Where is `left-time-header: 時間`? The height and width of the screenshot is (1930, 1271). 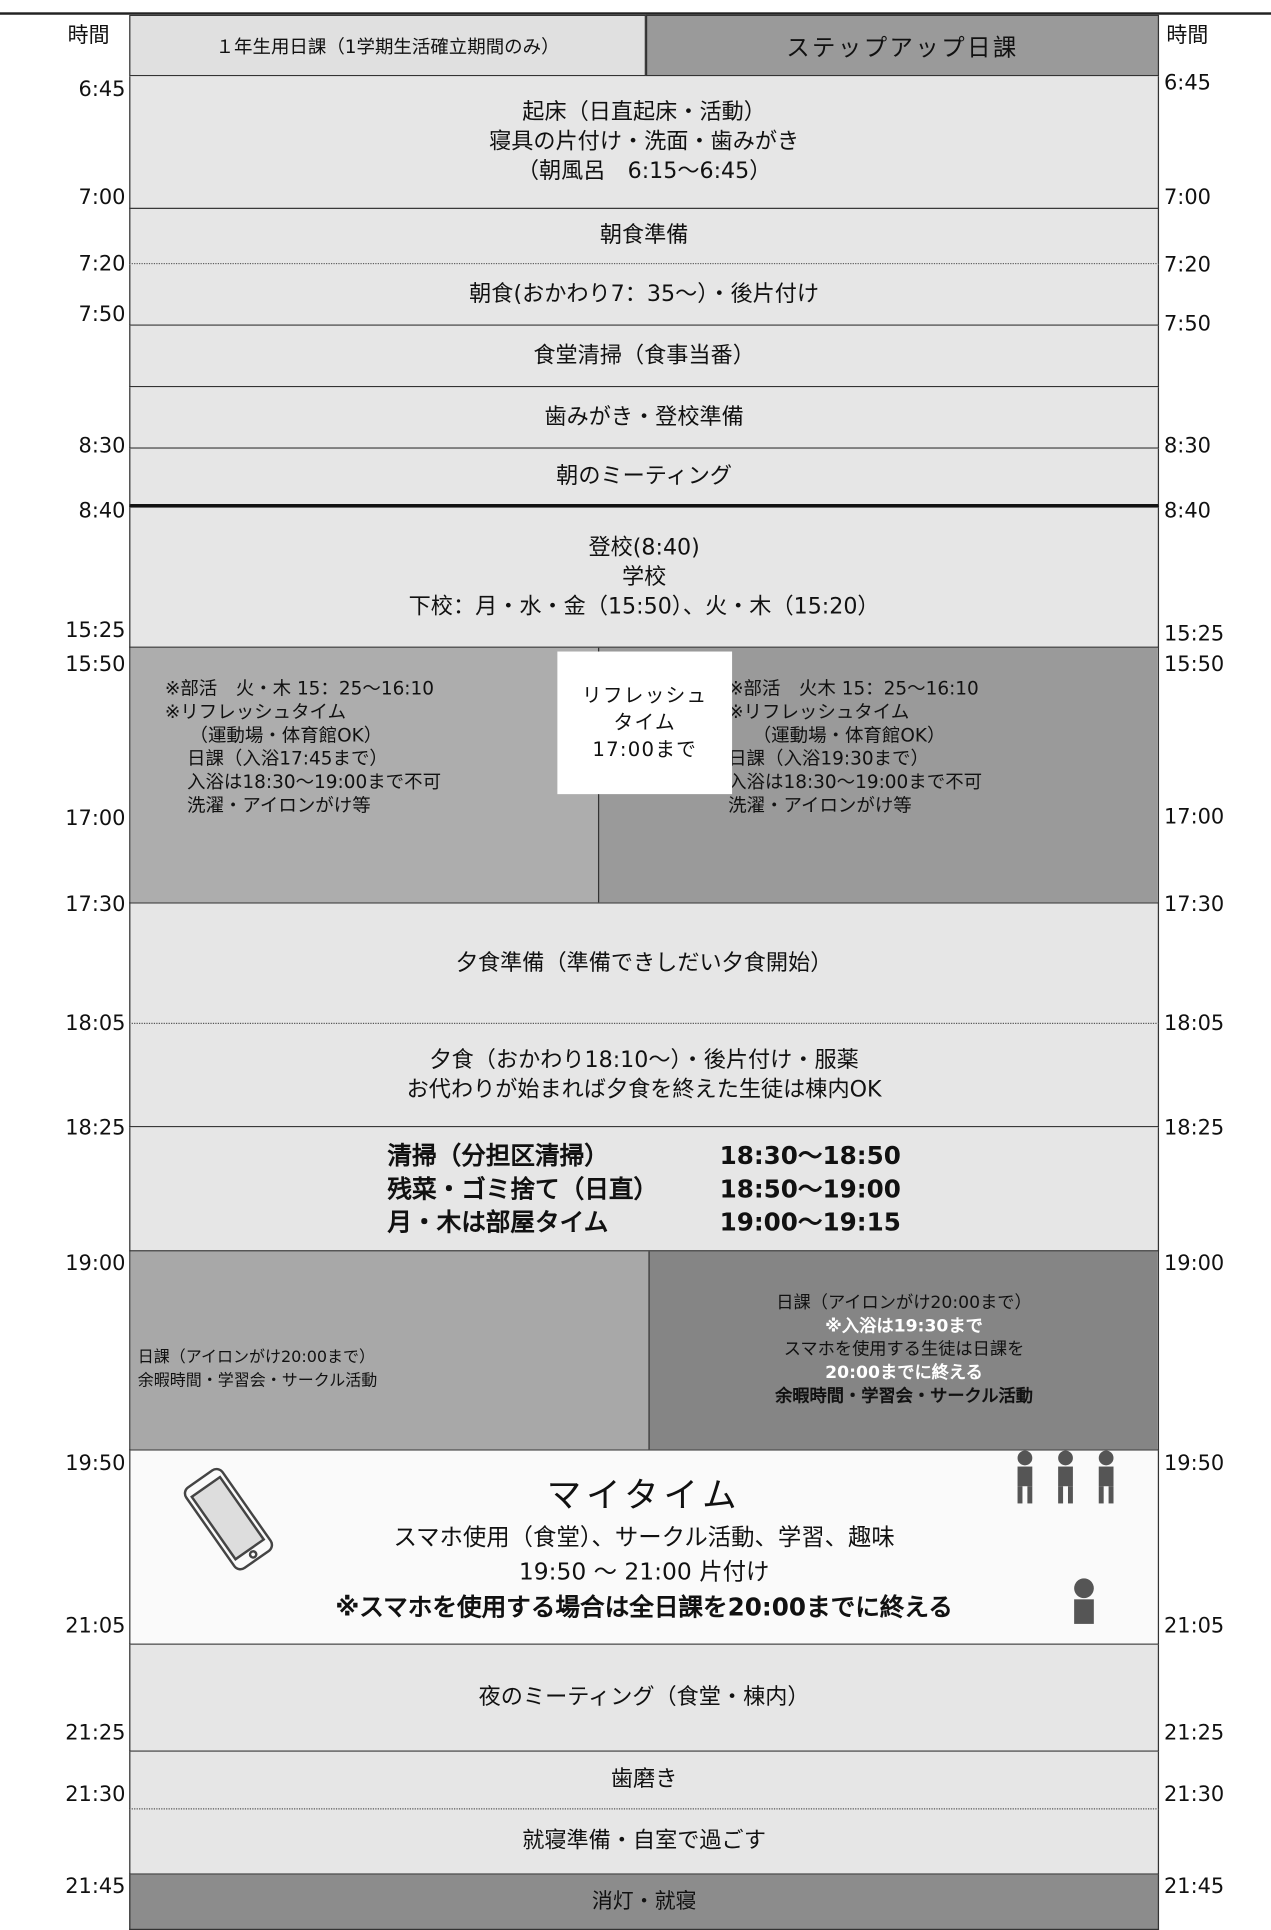 left-time-header: 時間 is located at coordinates (88, 35).